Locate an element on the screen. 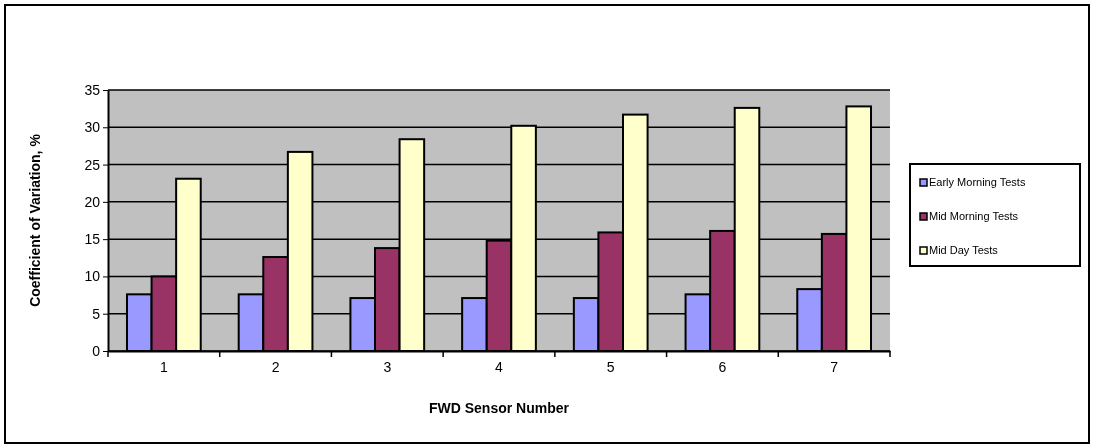 Image resolution: width=1094 pixels, height=448 pixels. y-axis-title: Coefficient of Variation, % is located at coordinates (35, 220).